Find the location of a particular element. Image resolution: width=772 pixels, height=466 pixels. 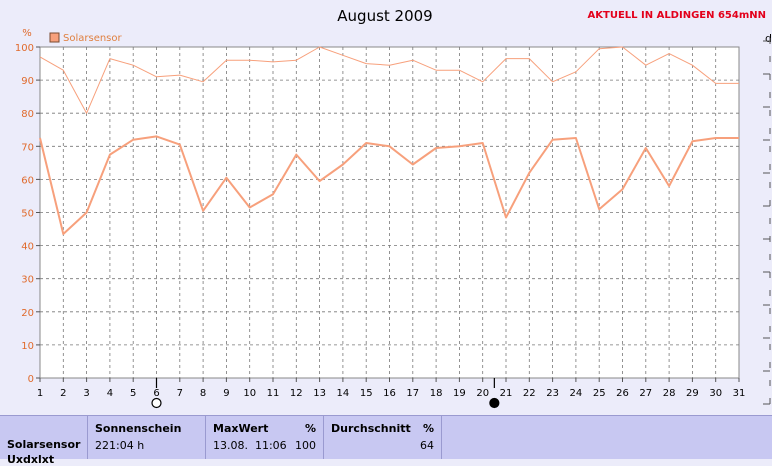

x-tick-label: 23 is located at coordinates (552, 393).